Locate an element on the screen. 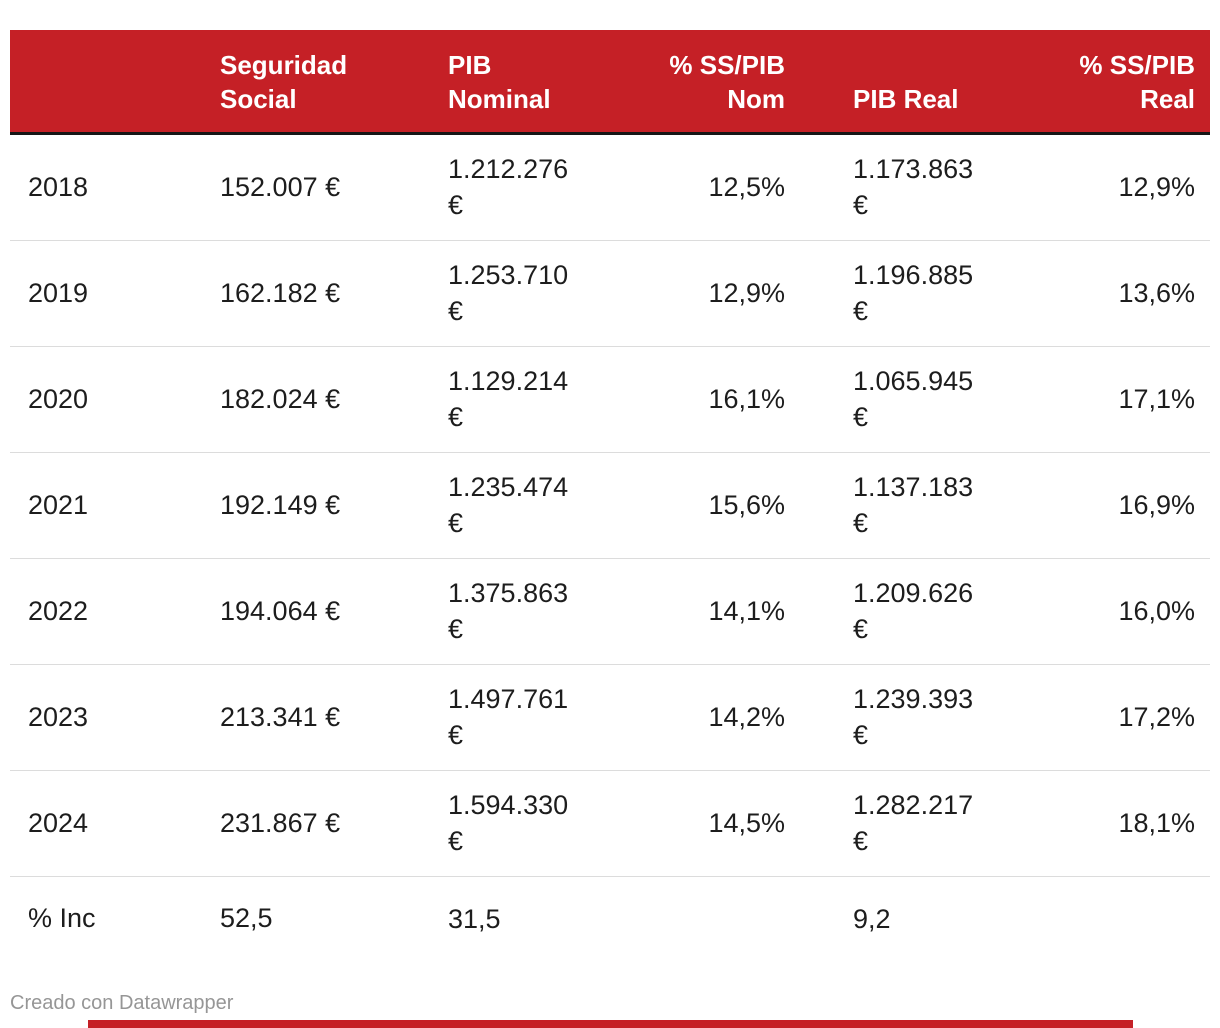 This screenshot has width=1220, height=1028. table-cell: 13,6% is located at coordinates (1137, 293).